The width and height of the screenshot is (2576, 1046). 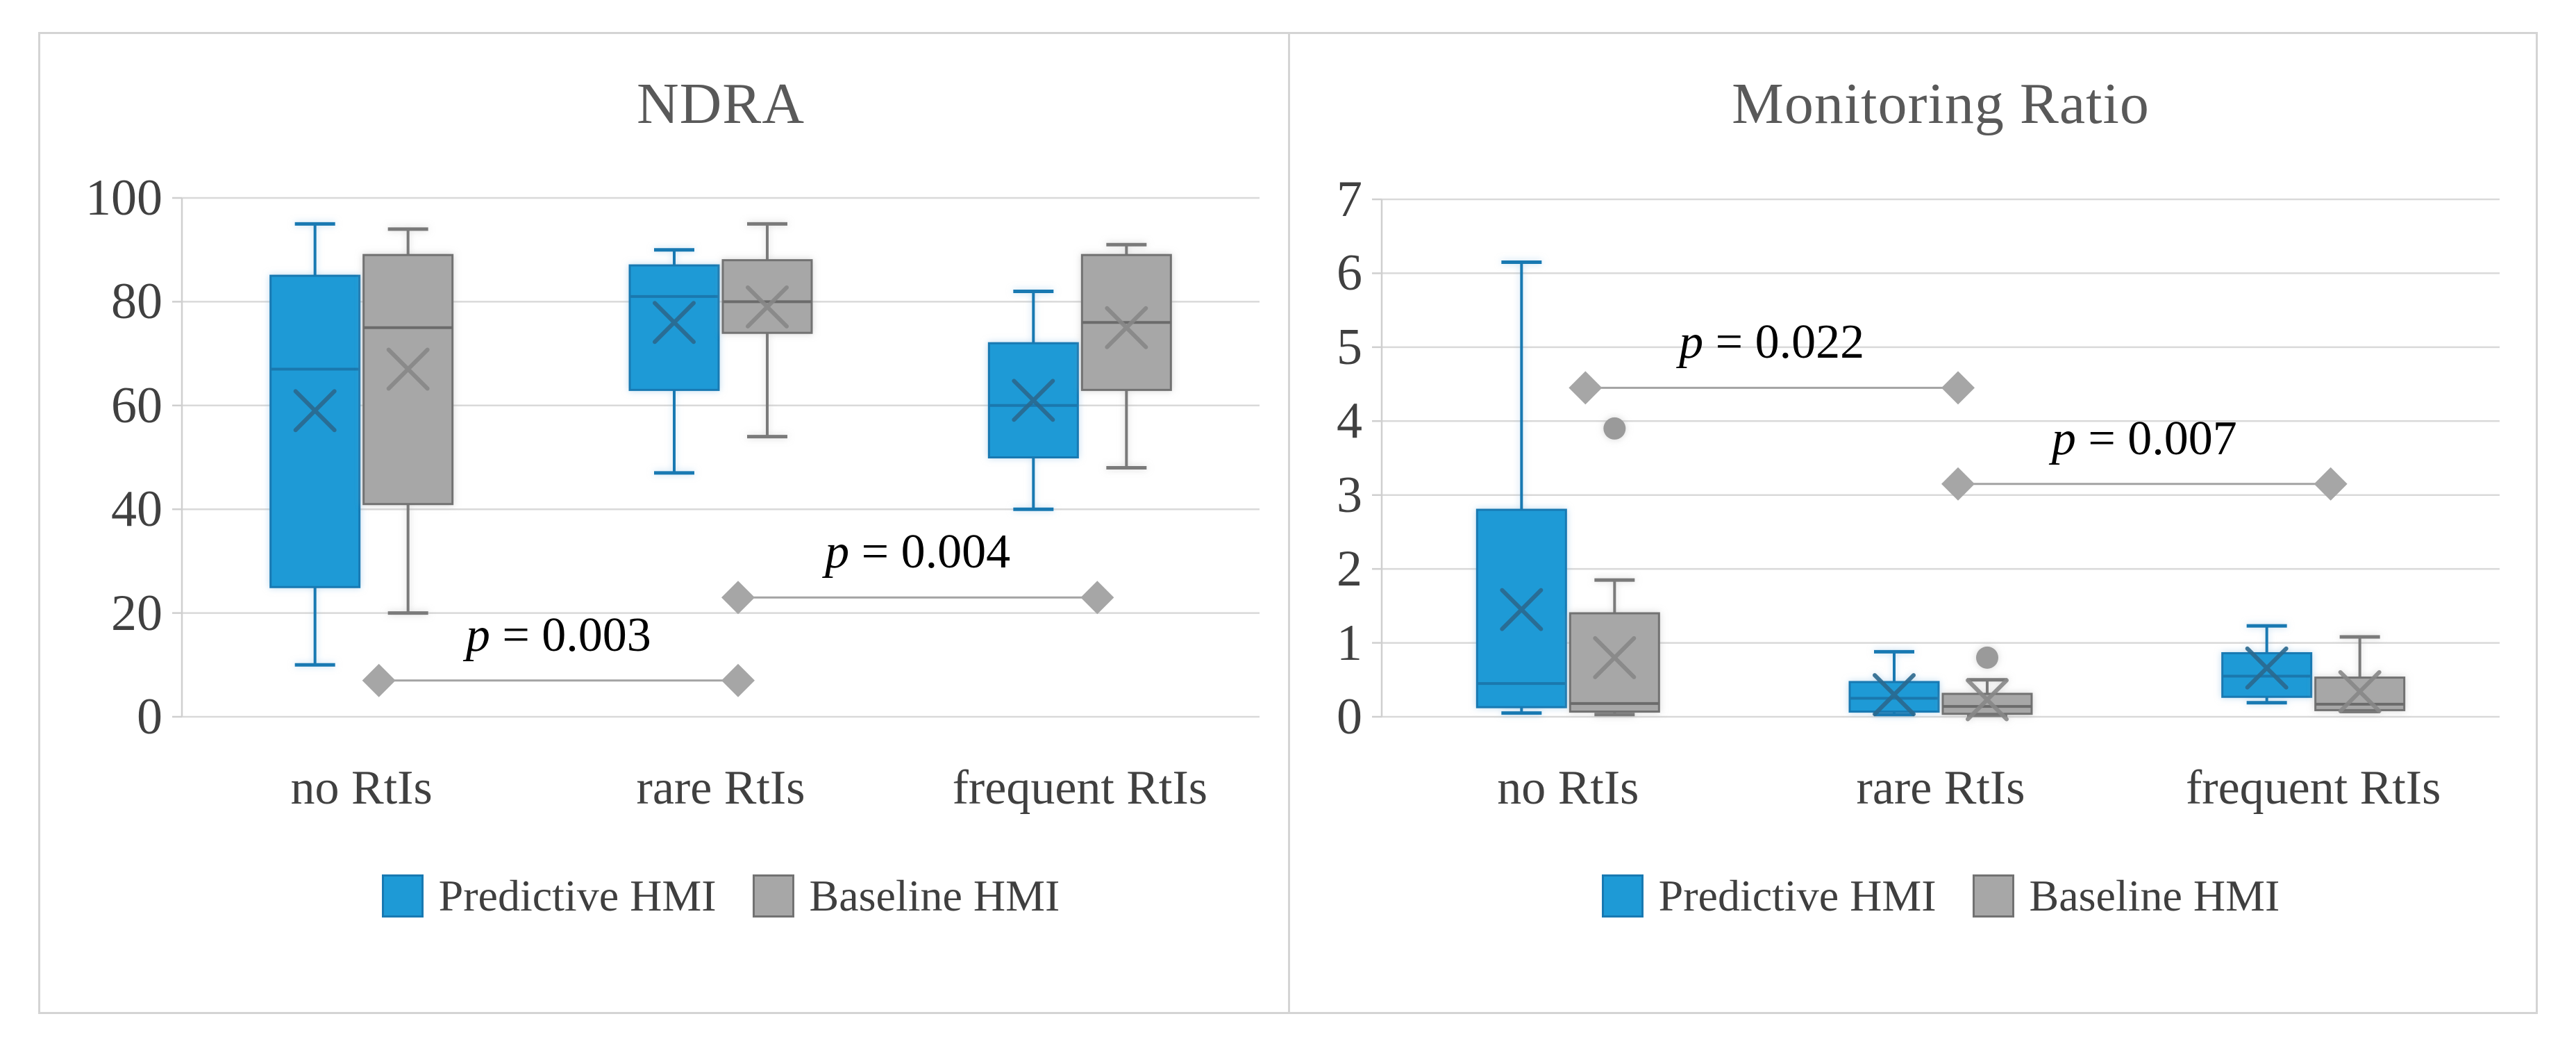 What do you see at coordinates (136, 302) in the screenshot?
I see `y-tick-label: 80` at bounding box center [136, 302].